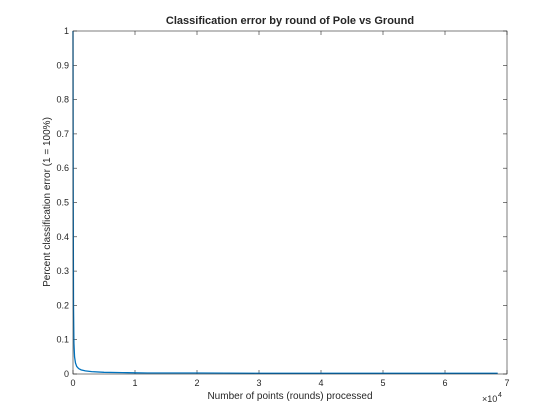 This screenshot has width=560, height=420. Describe the element at coordinates (489, 399) in the screenshot. I see `x-exponent-base: ×10` at that location.